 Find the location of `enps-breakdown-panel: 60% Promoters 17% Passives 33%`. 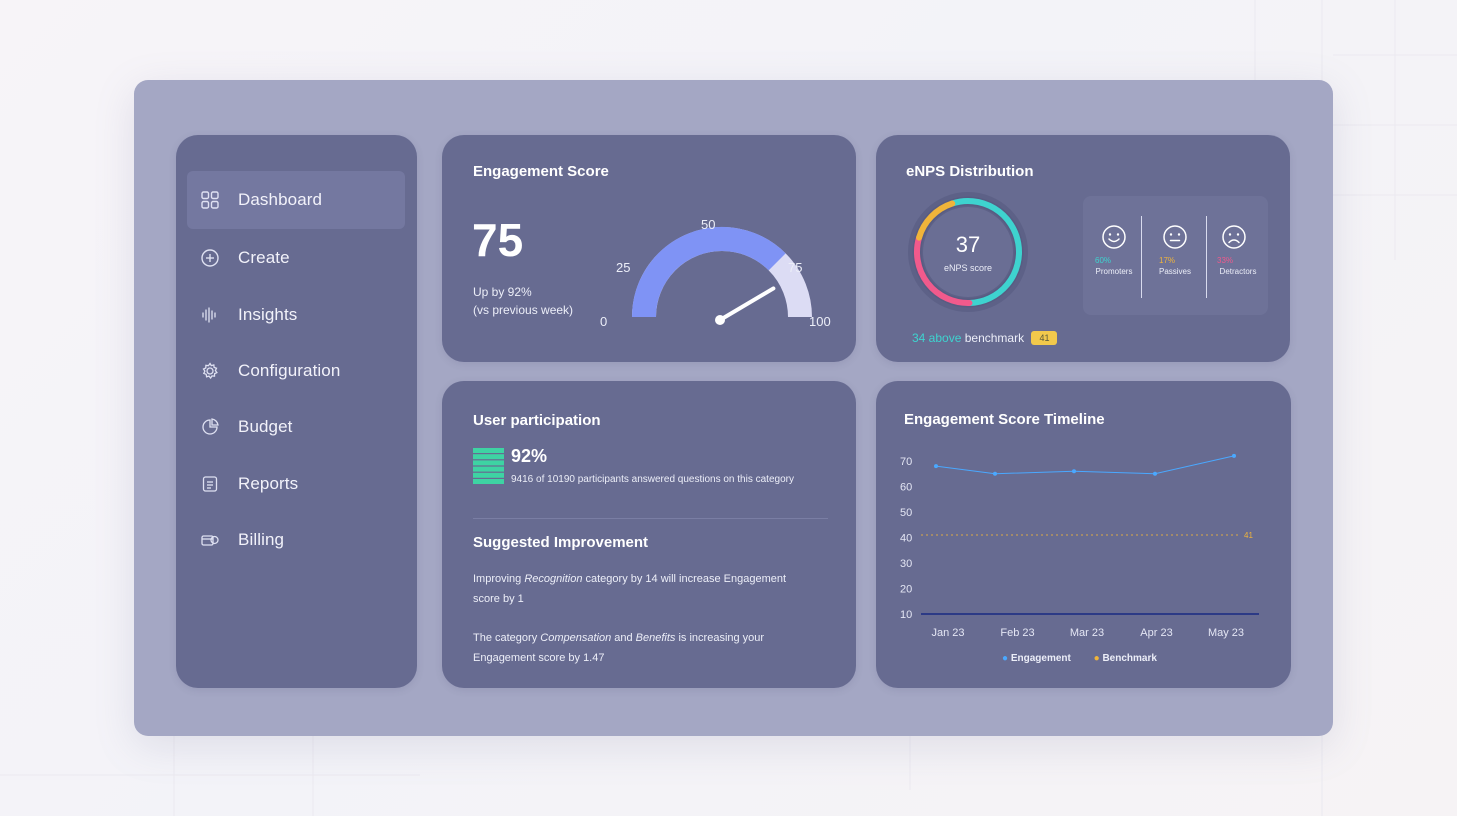

enps-breakdown-panel: 60% Promoters 17% Passives 33% is located at coordinates (1175, 255).